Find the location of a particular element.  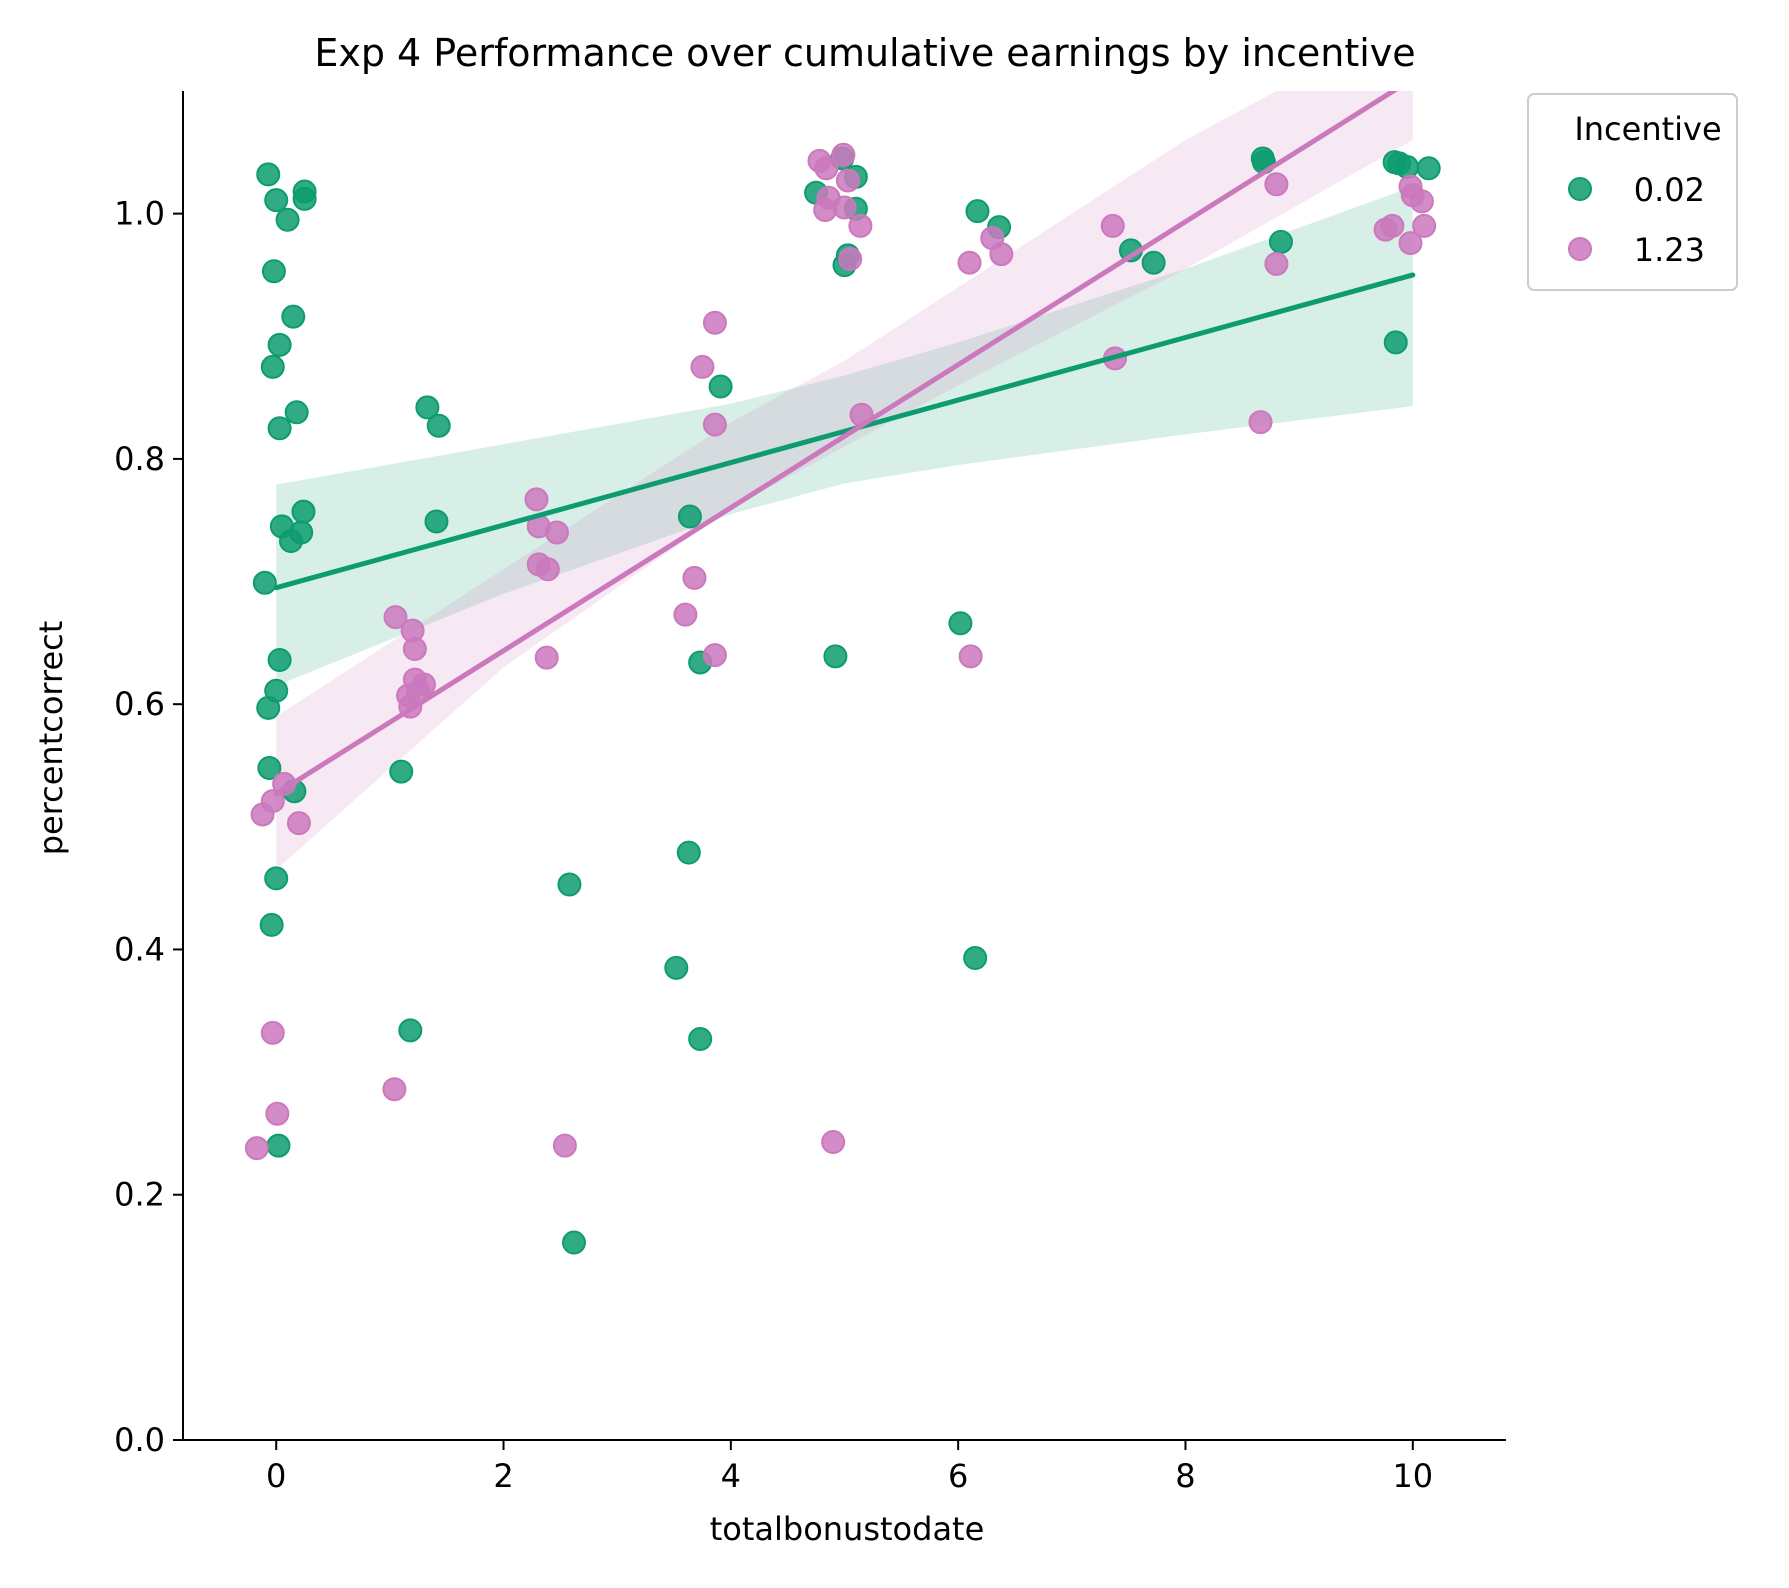

legend-label: 1.23 is located at coordinates (1669, 250).